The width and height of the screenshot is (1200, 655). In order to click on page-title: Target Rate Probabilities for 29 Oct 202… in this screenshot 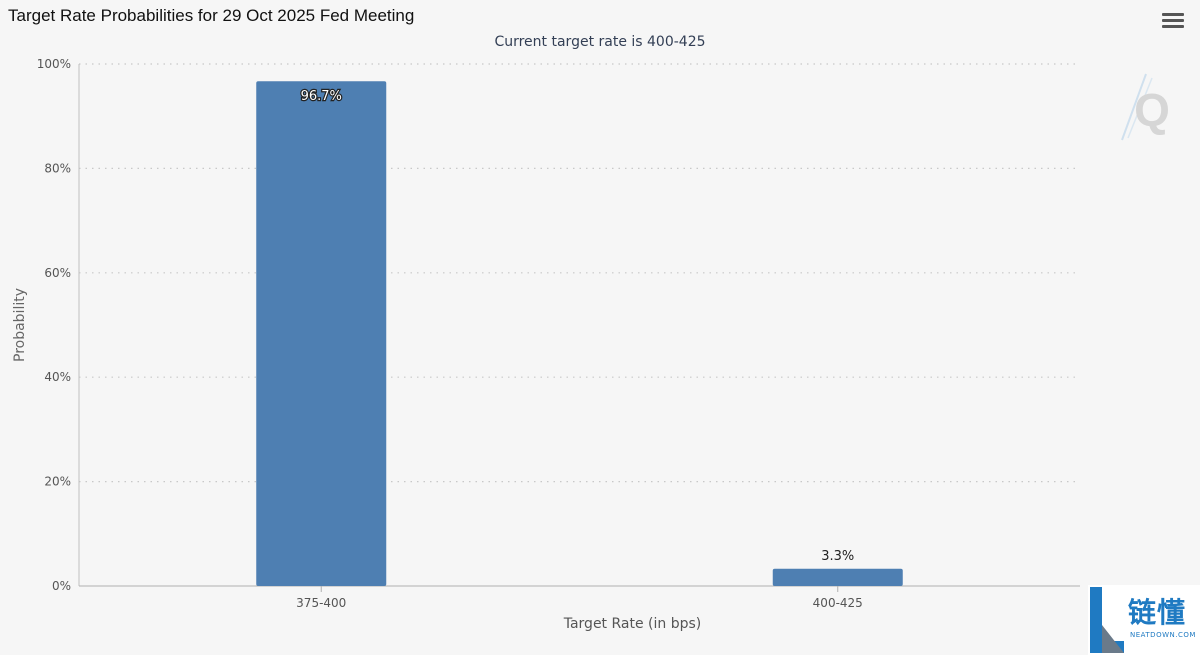, I will do `click(211, 15)`.